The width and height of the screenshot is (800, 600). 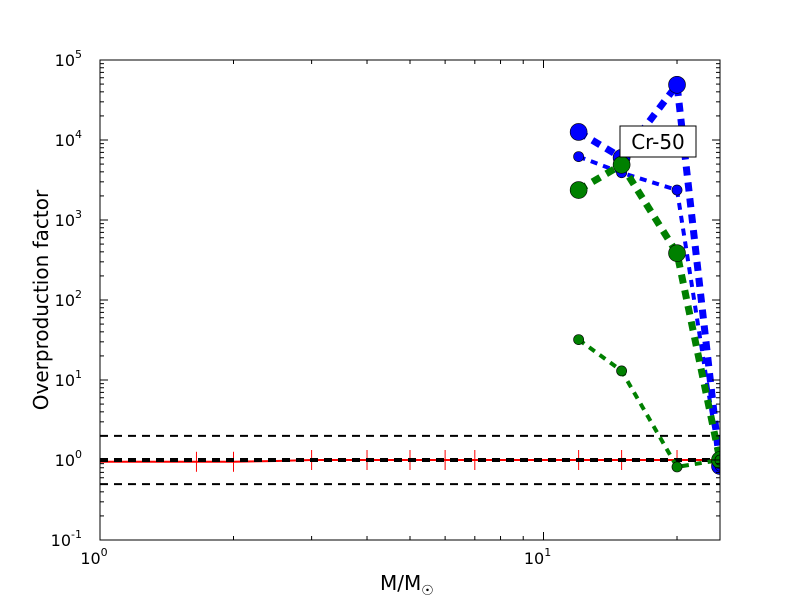 What do you see at coordinates (78, 214) in the screenshot?
I see `y-tick-exponent: 3` at bounding box center [78, 214].